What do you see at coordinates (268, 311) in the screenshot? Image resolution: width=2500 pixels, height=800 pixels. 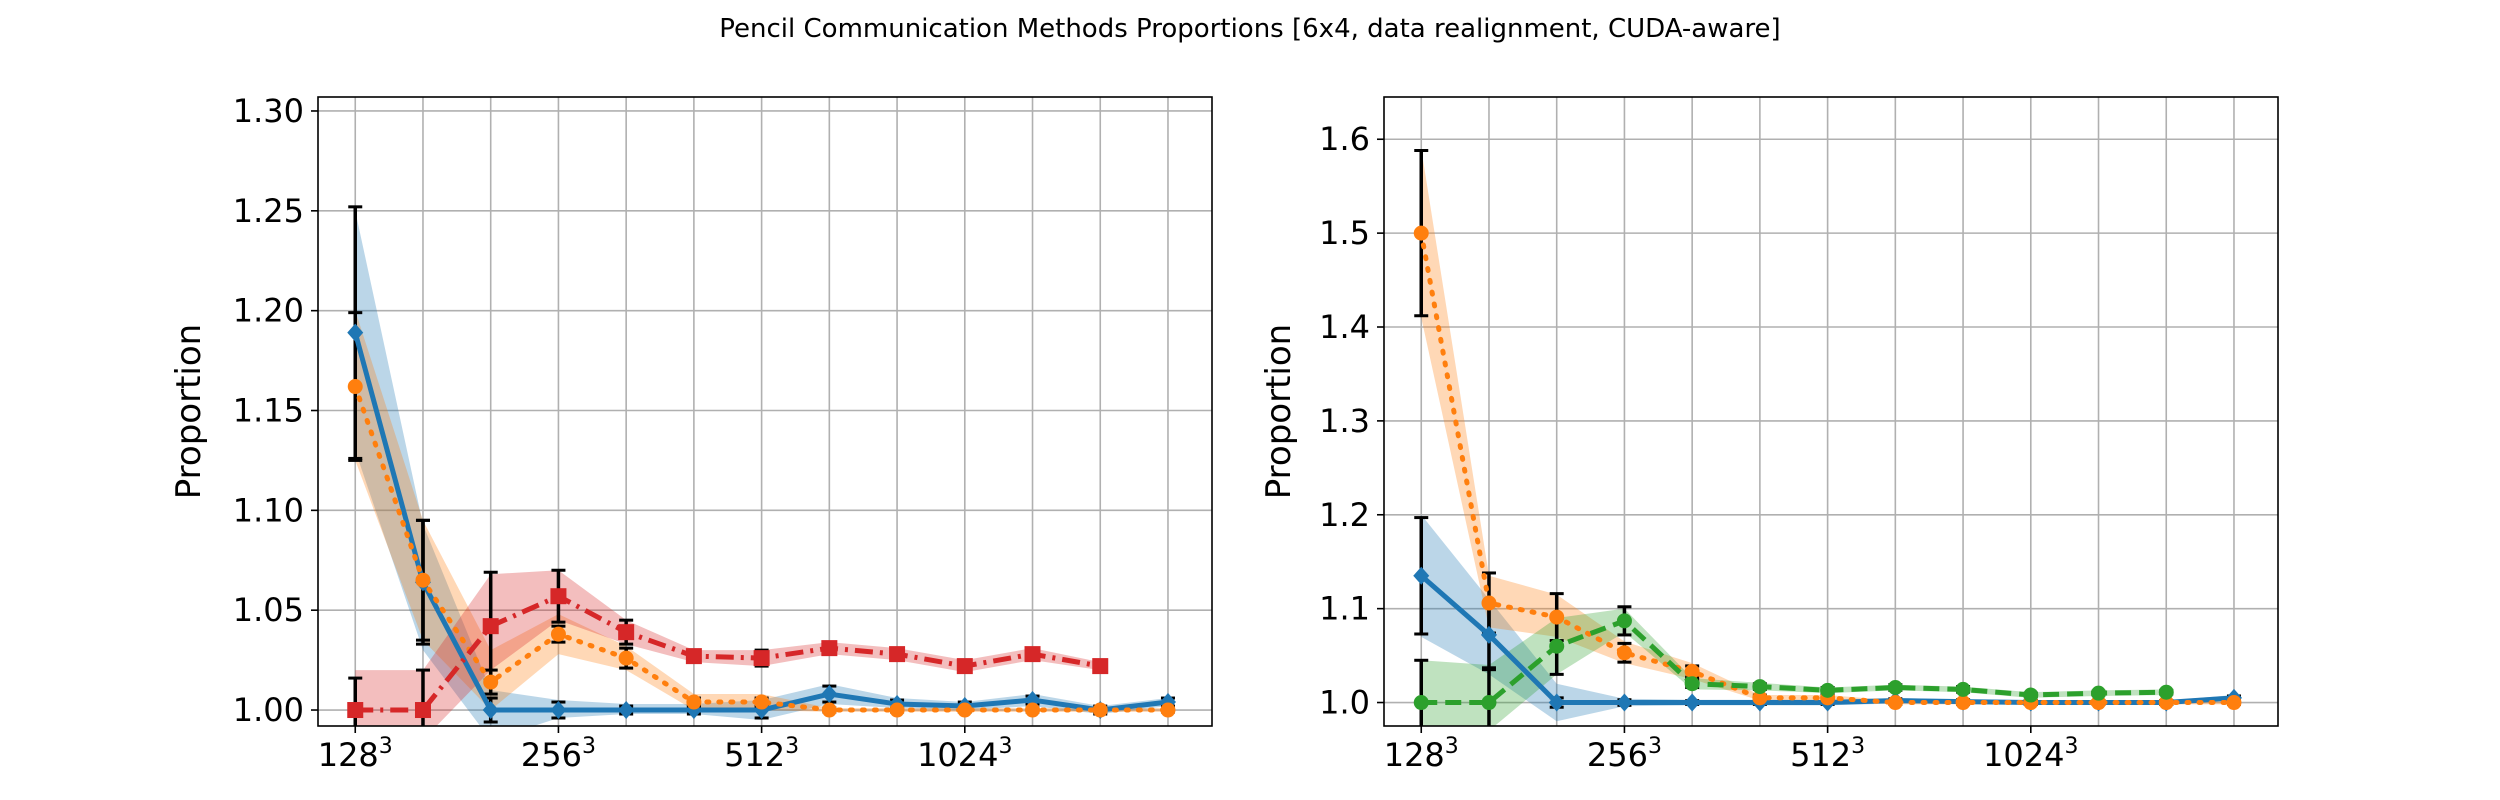 I see `y-tick-label: 1.20` at bounding box center [268, 311].